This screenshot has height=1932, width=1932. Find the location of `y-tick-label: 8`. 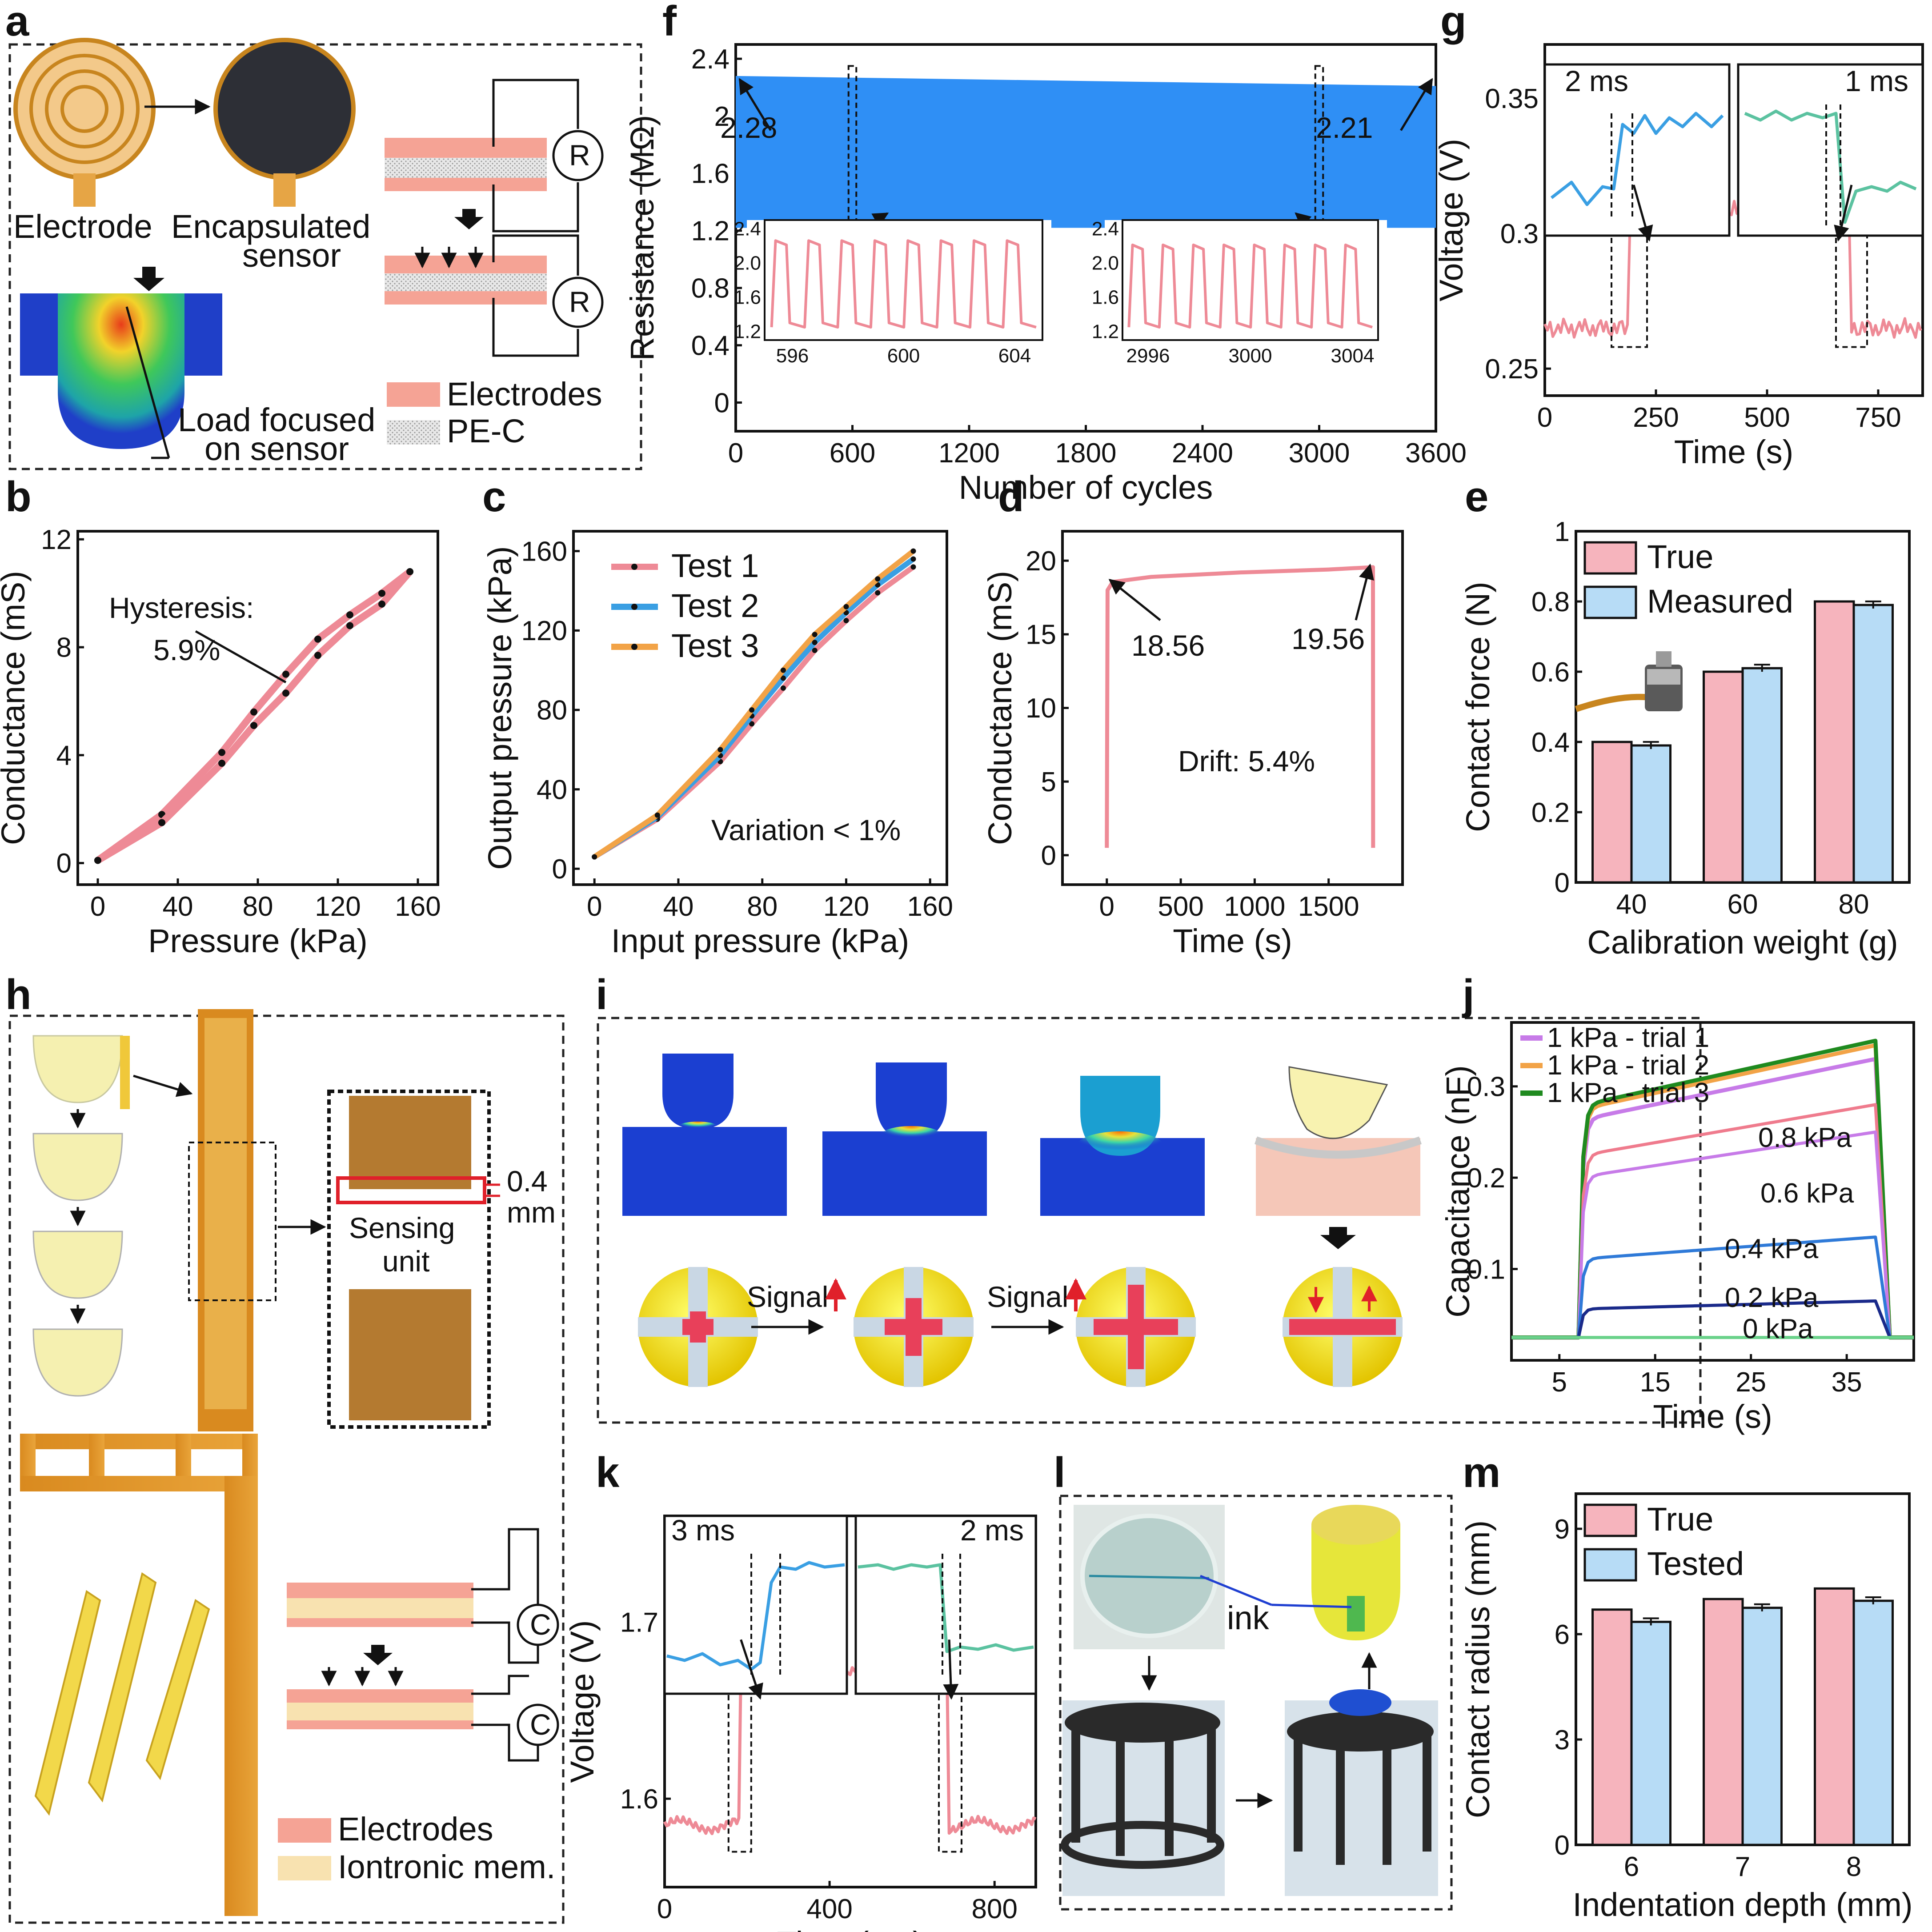

y-tick-label: 8 is located at coordinates (64, 648).